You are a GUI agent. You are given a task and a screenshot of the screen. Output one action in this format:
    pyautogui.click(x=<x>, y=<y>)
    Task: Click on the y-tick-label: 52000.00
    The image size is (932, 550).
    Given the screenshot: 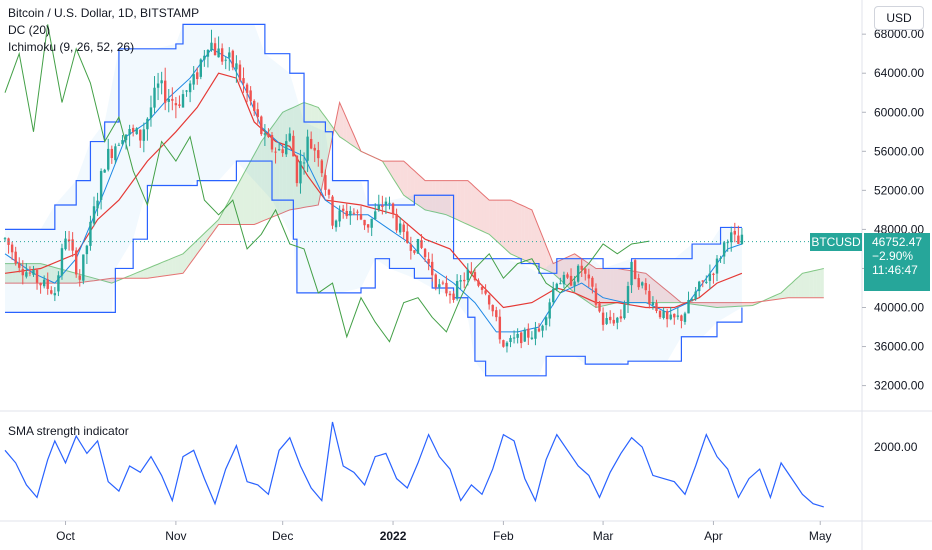 What is the action you would take?
    pyautogui.click(x=899, y=190)
    